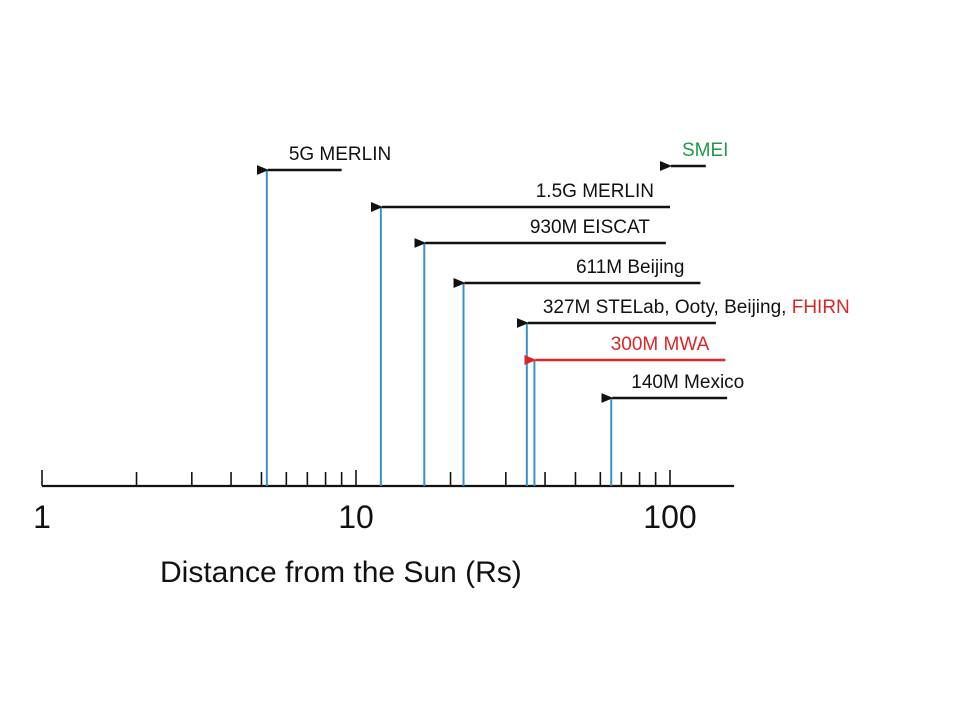 Image resolution: width=960 pixels, height=720 pixels. I want to click on tick-label: 10, so click(356, 517).